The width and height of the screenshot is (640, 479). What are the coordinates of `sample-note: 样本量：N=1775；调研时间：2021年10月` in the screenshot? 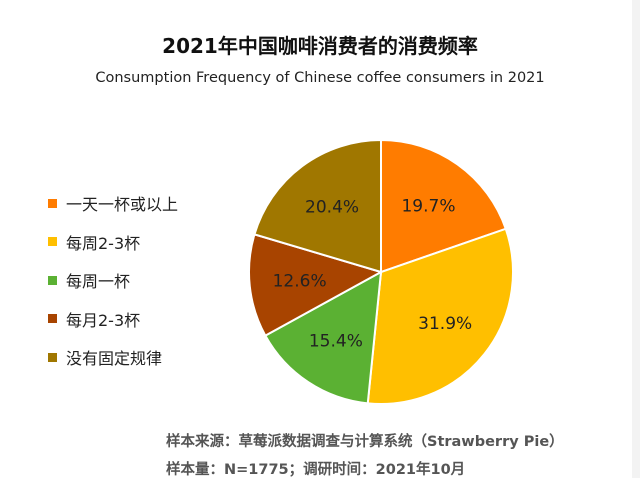 It's located at (316, 470).